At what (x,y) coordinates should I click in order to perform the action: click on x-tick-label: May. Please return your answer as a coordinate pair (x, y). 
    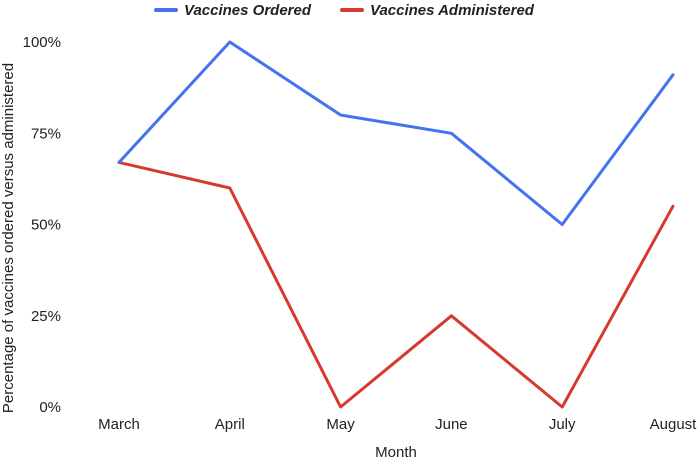
    Looking at the image, I should click on (340, 424).